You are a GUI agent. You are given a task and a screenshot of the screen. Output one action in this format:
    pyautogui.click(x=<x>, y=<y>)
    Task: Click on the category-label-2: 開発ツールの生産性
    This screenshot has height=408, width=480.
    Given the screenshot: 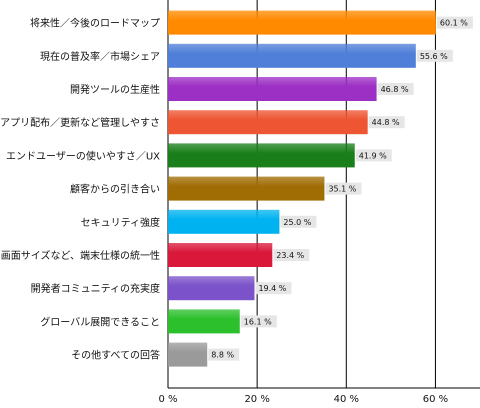 What is the action you would take?
    pyautogui.click(x=115, y=89)
    